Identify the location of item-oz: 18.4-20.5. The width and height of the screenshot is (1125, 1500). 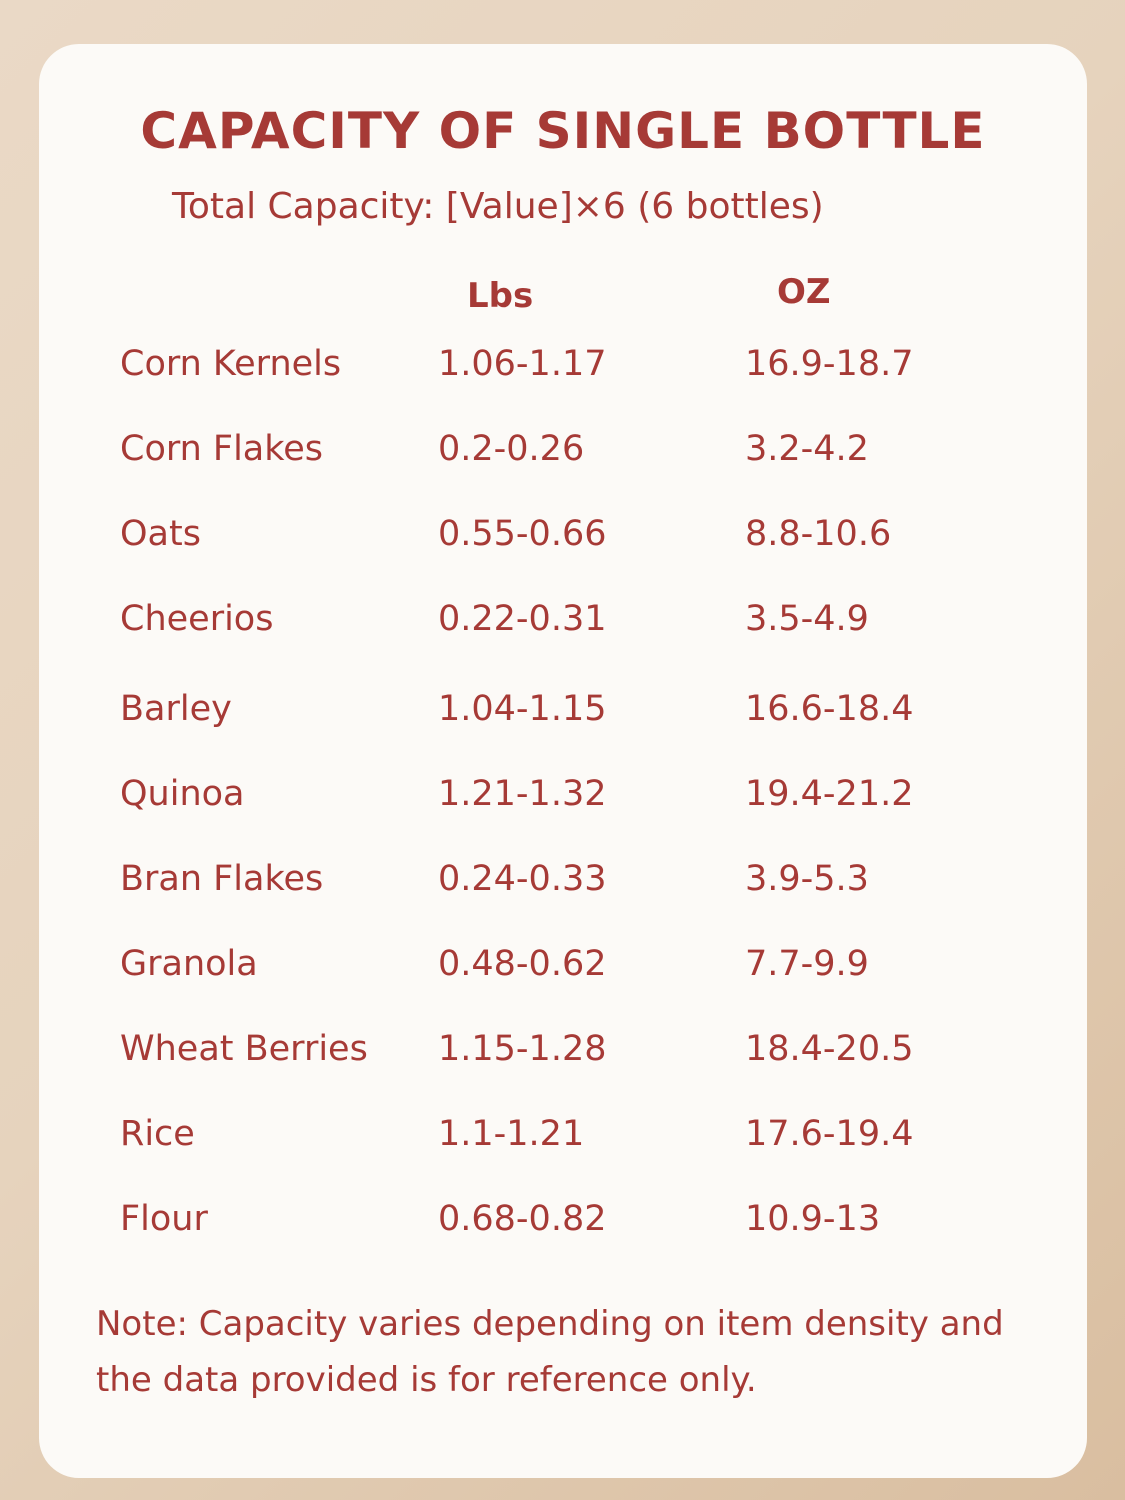
(829, 1049).